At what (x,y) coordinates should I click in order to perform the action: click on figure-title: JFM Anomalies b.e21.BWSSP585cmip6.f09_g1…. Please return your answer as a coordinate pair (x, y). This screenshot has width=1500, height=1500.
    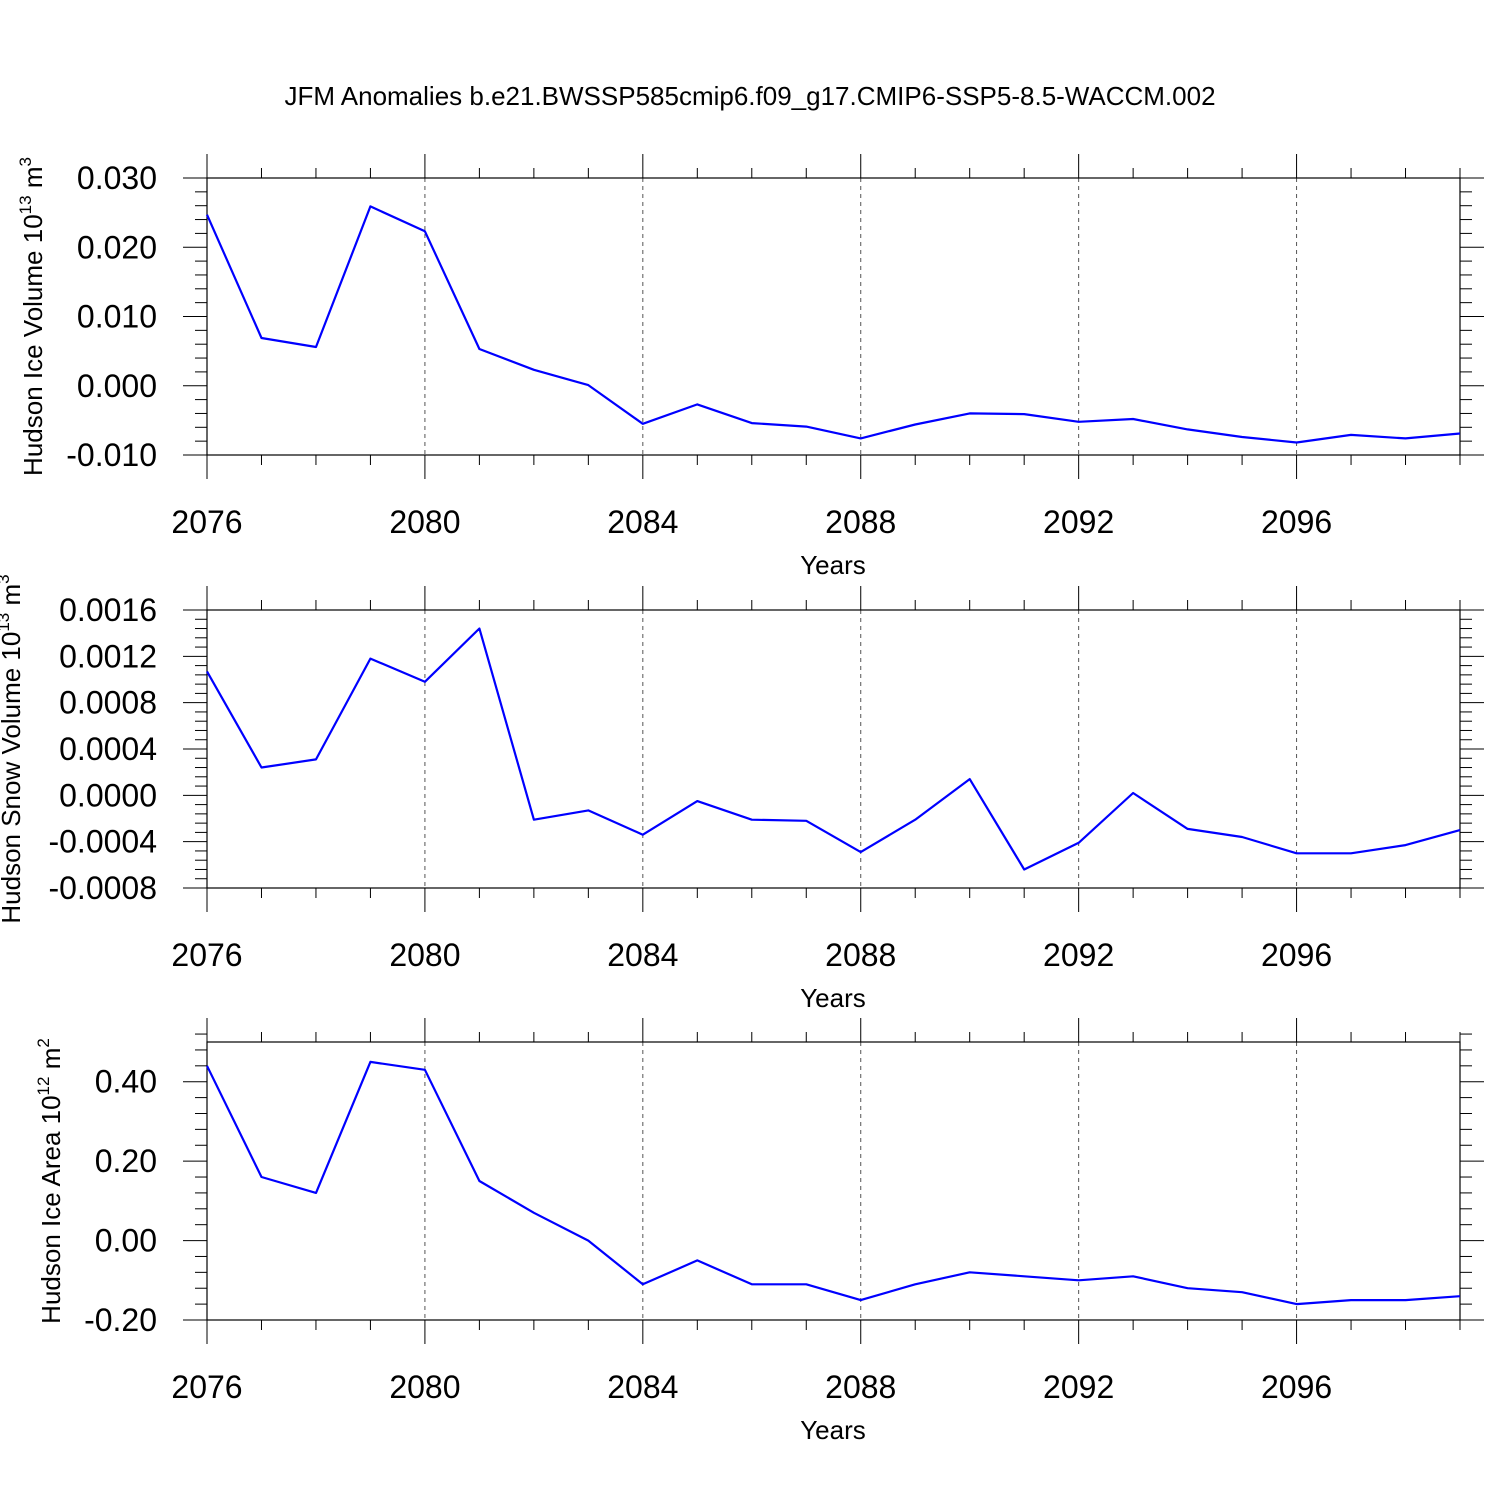
    Looking at the image, I should click on (749, 96).